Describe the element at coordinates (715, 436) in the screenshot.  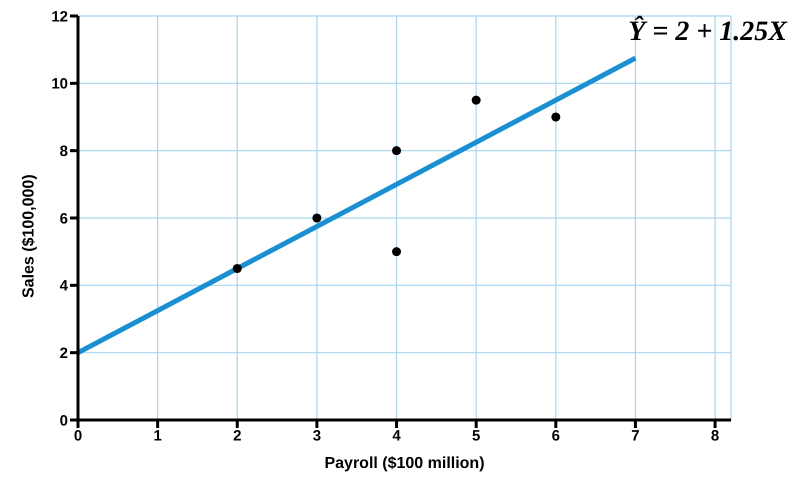
I see `x-tick-label: 8` at that location.